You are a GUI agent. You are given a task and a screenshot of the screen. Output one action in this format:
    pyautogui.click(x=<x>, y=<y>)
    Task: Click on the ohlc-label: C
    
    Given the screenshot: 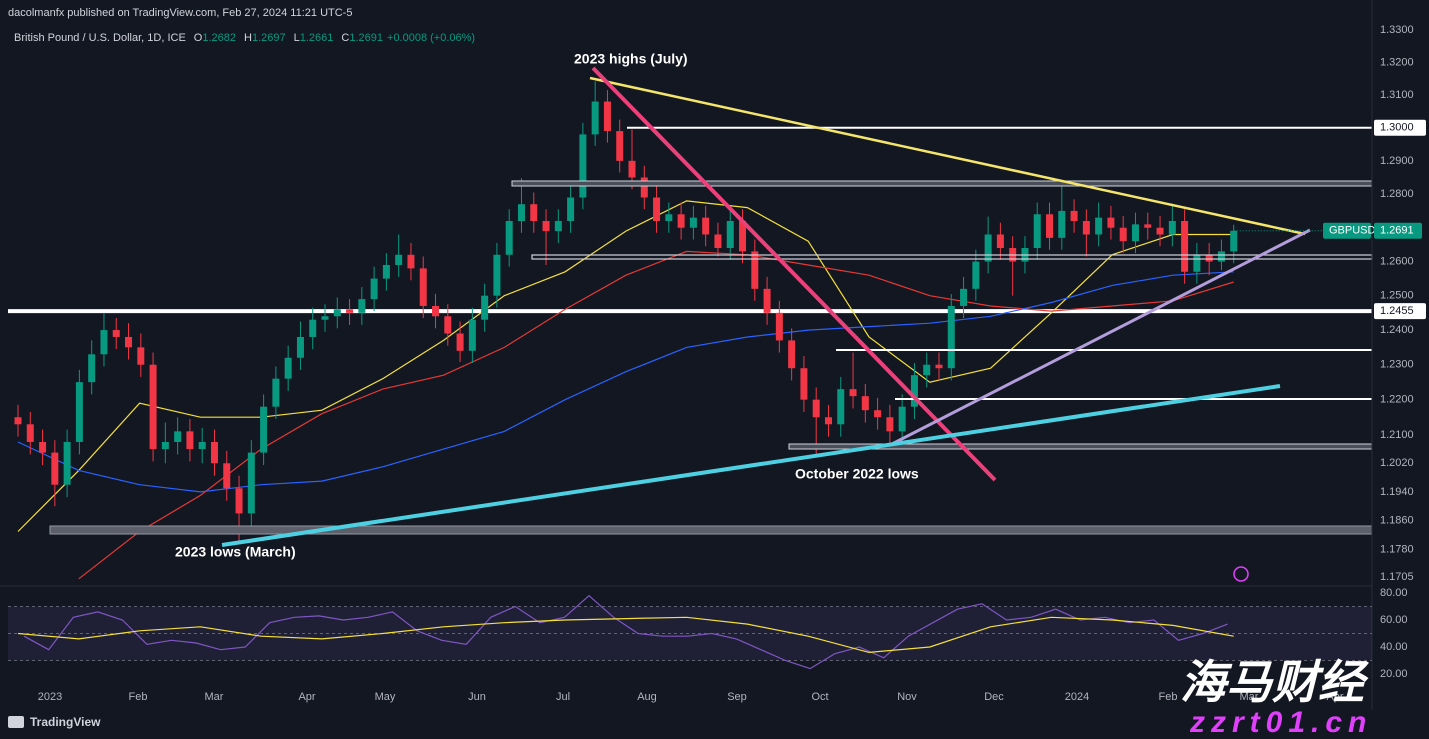 What is the action you would take?
    pyautogui.click(x=345, y=38)
    